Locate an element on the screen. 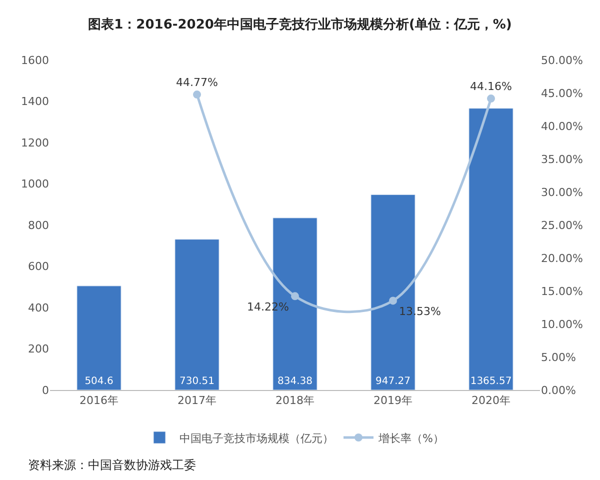 The image size is (600, 480). y2-tick-label: 10.00% is located at coordinates (562, 324).